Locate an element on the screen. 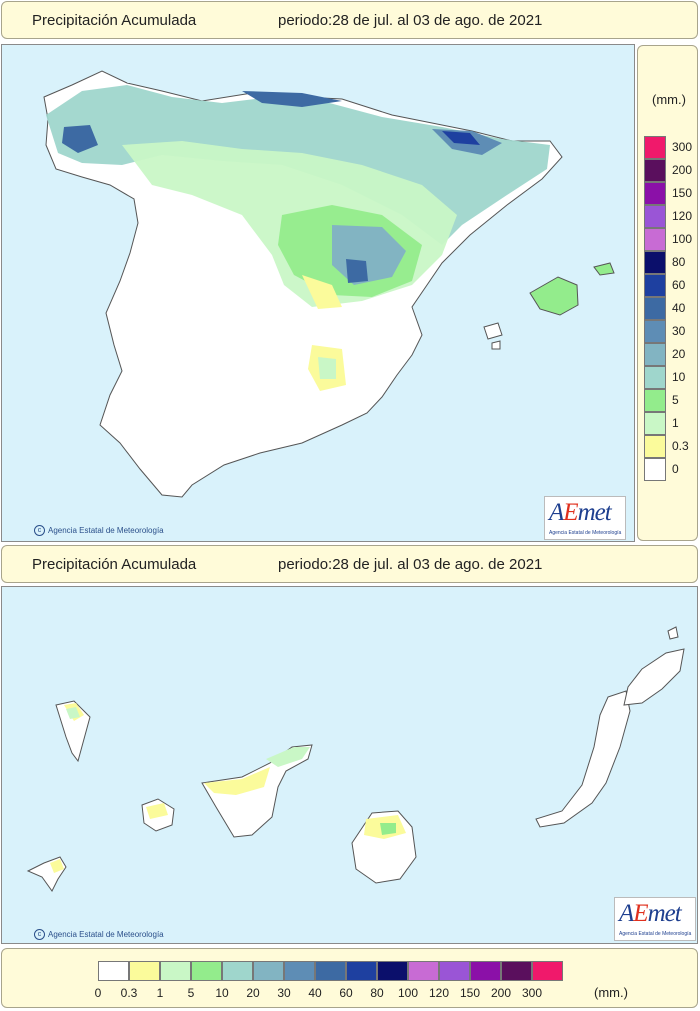  precip-heavy-galicia is located at coordinates (80, 139).